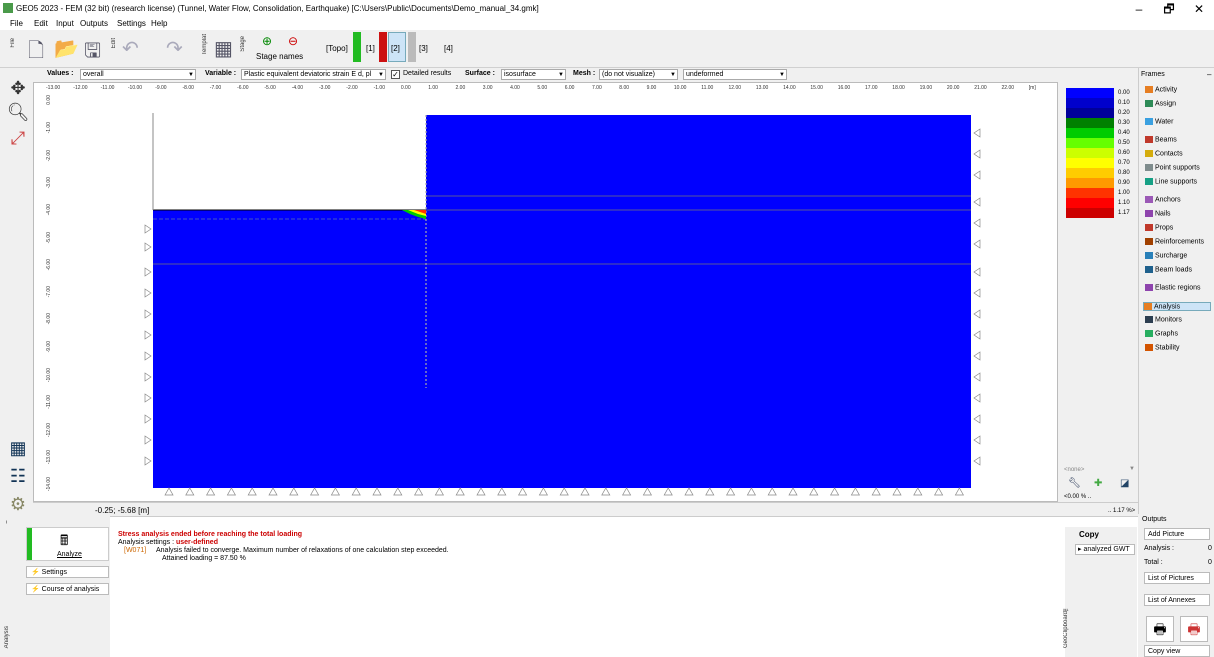 This screenshot has width=1214, height=657. What do you see at coordinates (49, 346) in the screenshot?
I see `ruler-y-tick: -9.00` at bounding box center [49, 346].